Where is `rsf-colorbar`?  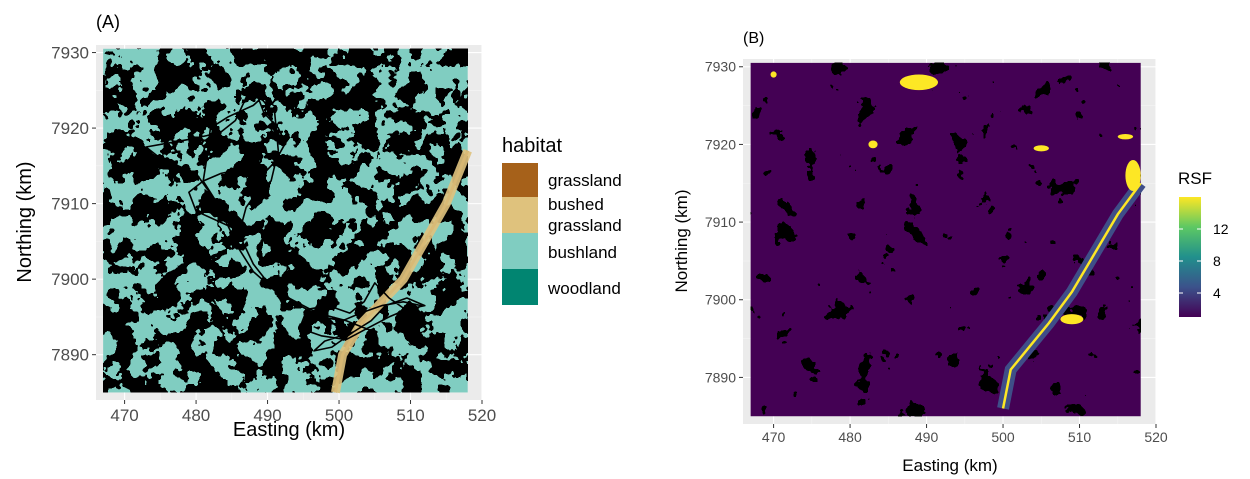 rsf-colorbar is located at coordinates (1190, 257).